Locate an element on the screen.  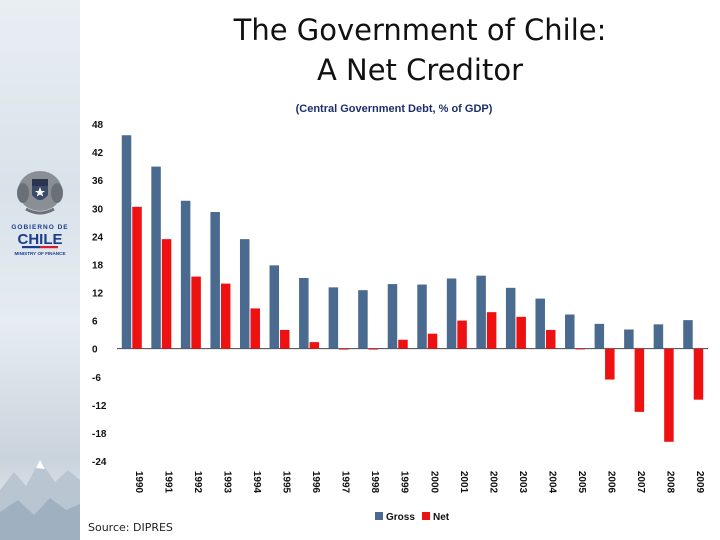
y-tick-label: -24 is located at coordinates (99, 462).